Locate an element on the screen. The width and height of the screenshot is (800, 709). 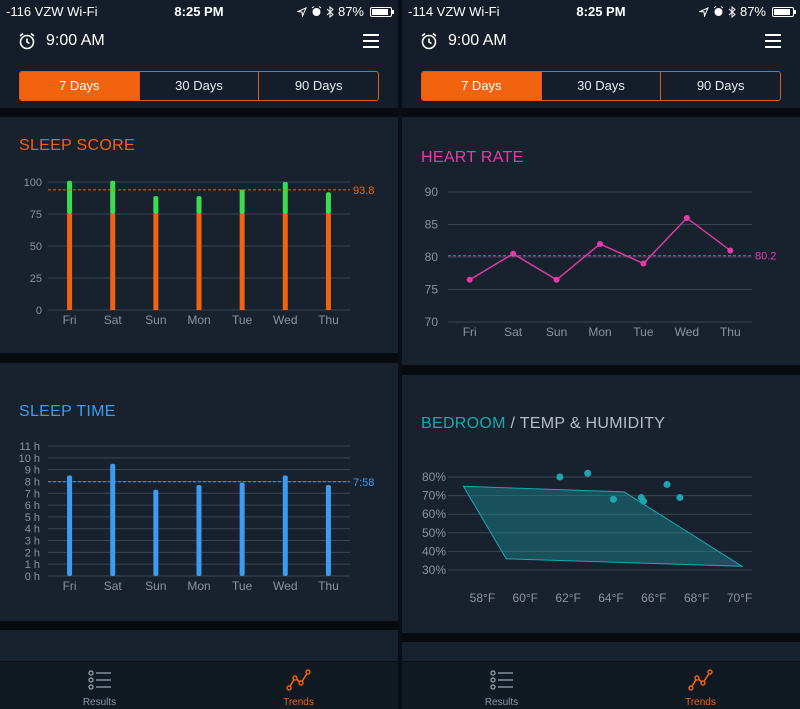
y-tick-label: 0 h is located at coordinates (32, 577).